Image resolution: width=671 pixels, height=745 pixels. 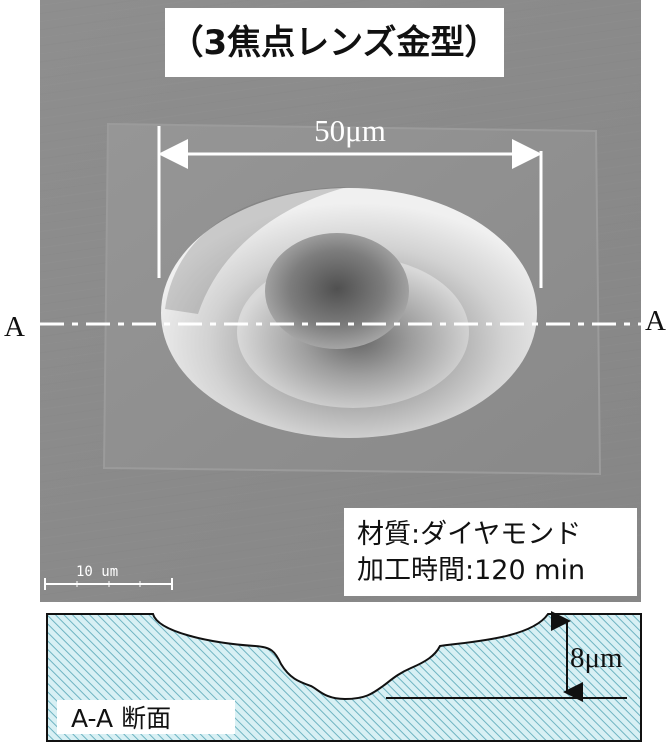 I want to click on info-box, so click(x=490, y=552).